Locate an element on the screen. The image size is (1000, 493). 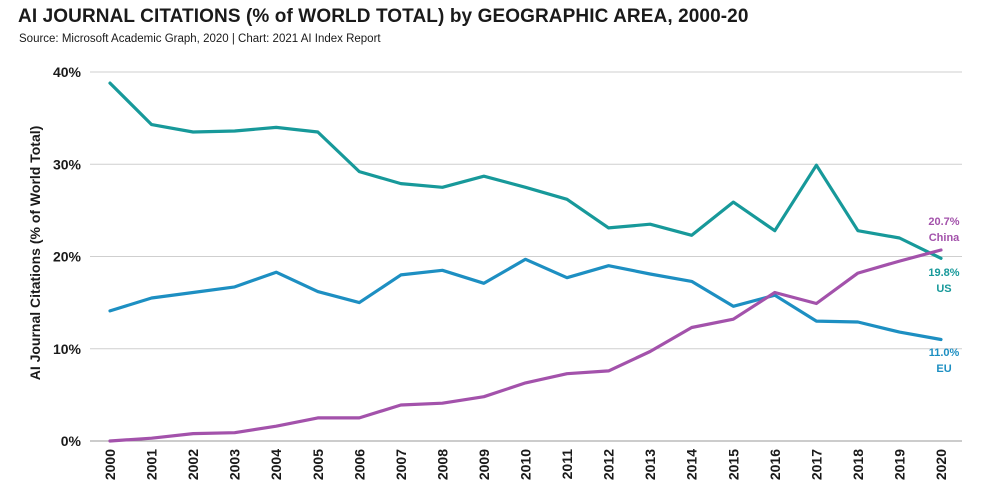
x-tick-label: 2018 is located at coordinates (858, 464).